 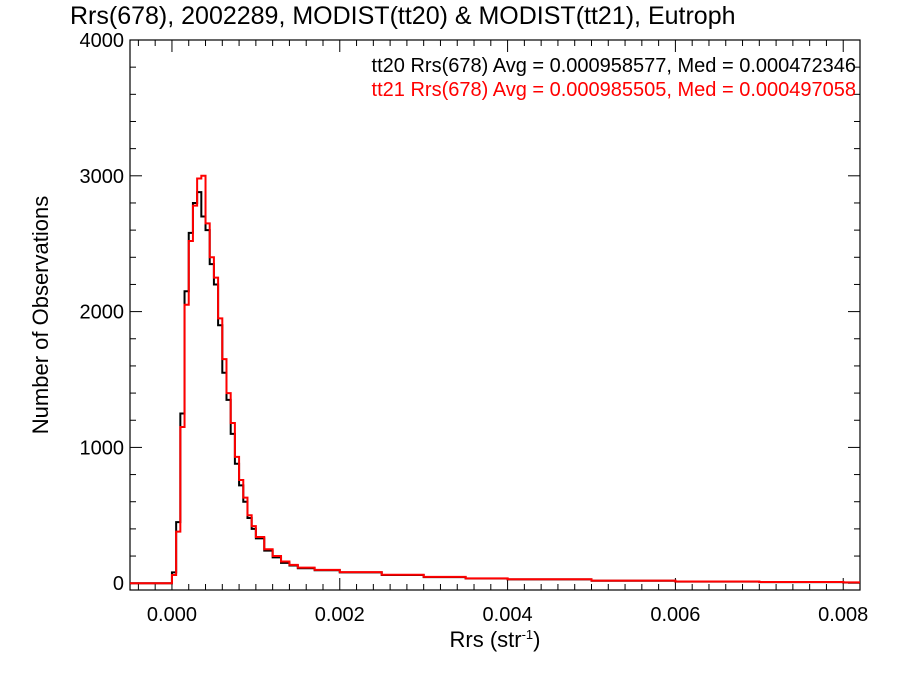 What do you see at coordinates (528, 634) in the screenshot?
I see `x-axis-label-superscript: -1` at bounding box center [528, 634].